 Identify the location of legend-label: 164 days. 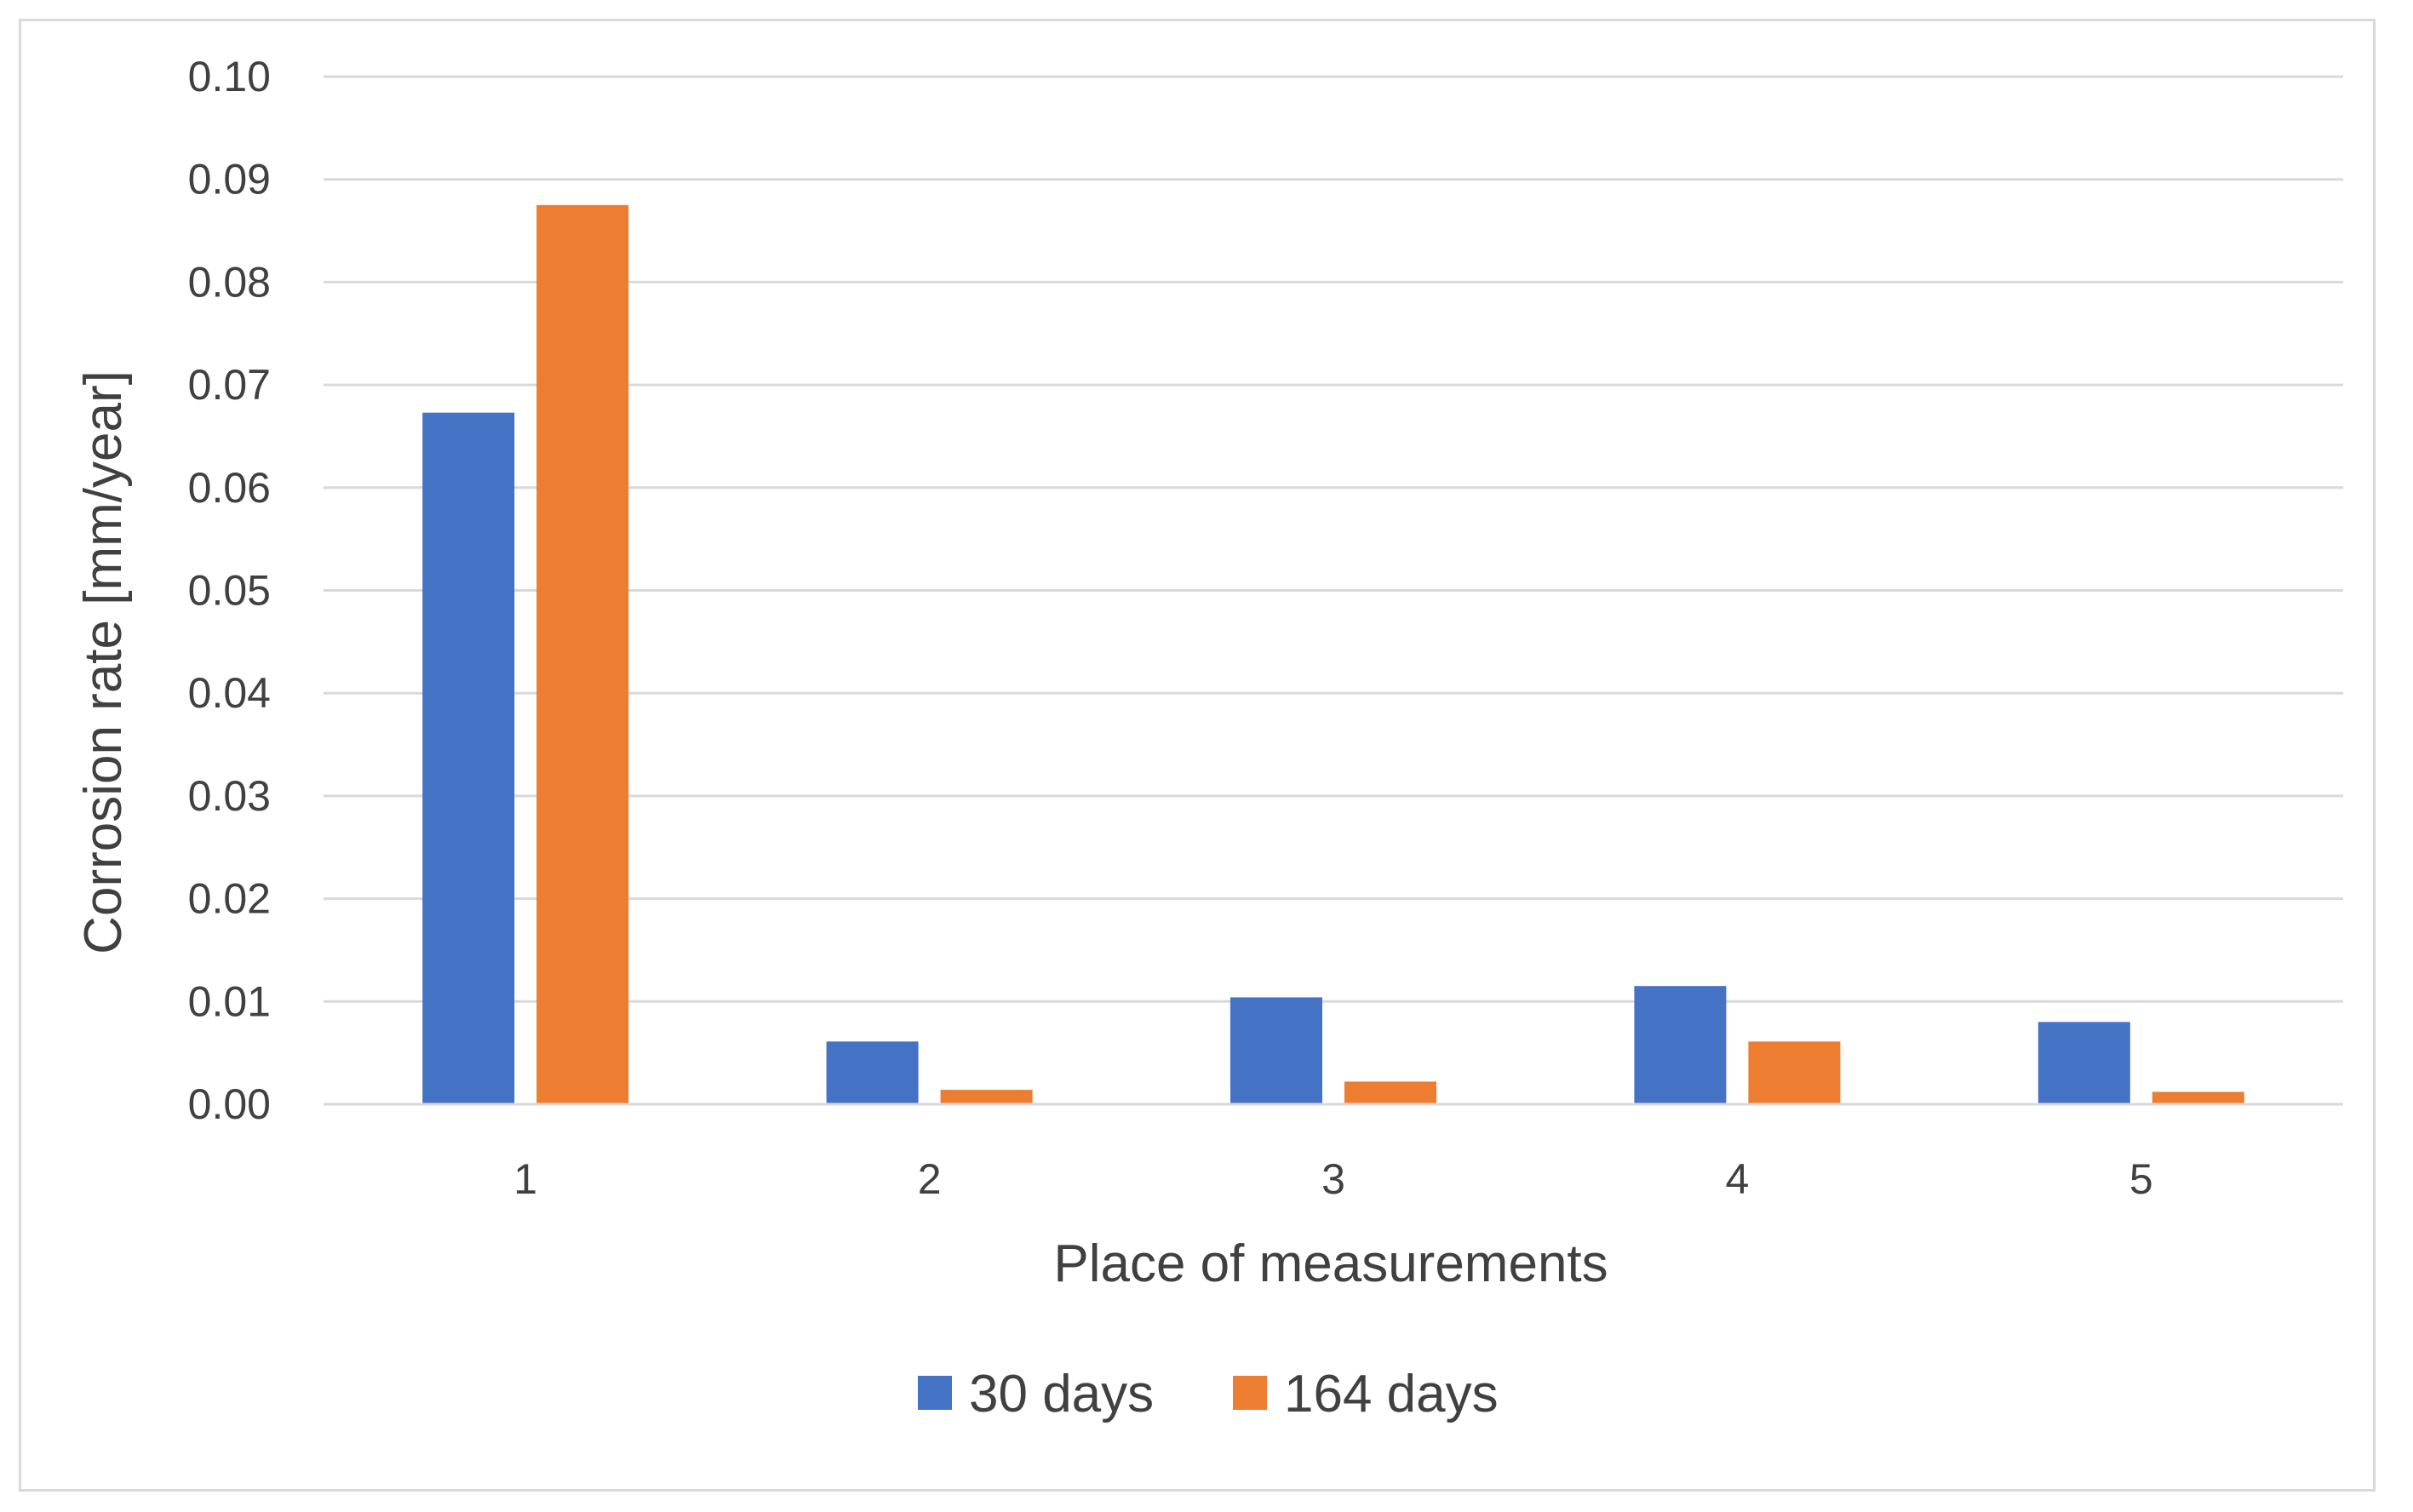
(1391, 1394).